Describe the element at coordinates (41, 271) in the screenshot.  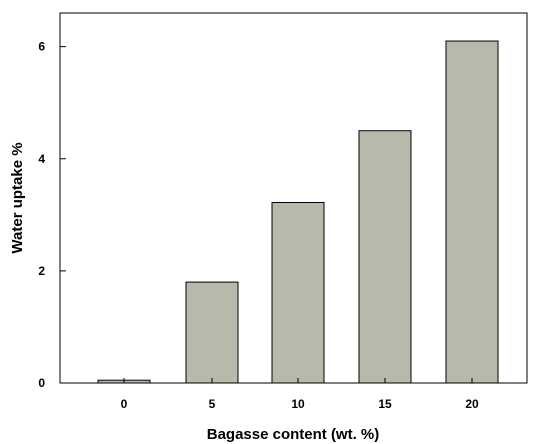
I see `y-tick-label: 2` at that location.